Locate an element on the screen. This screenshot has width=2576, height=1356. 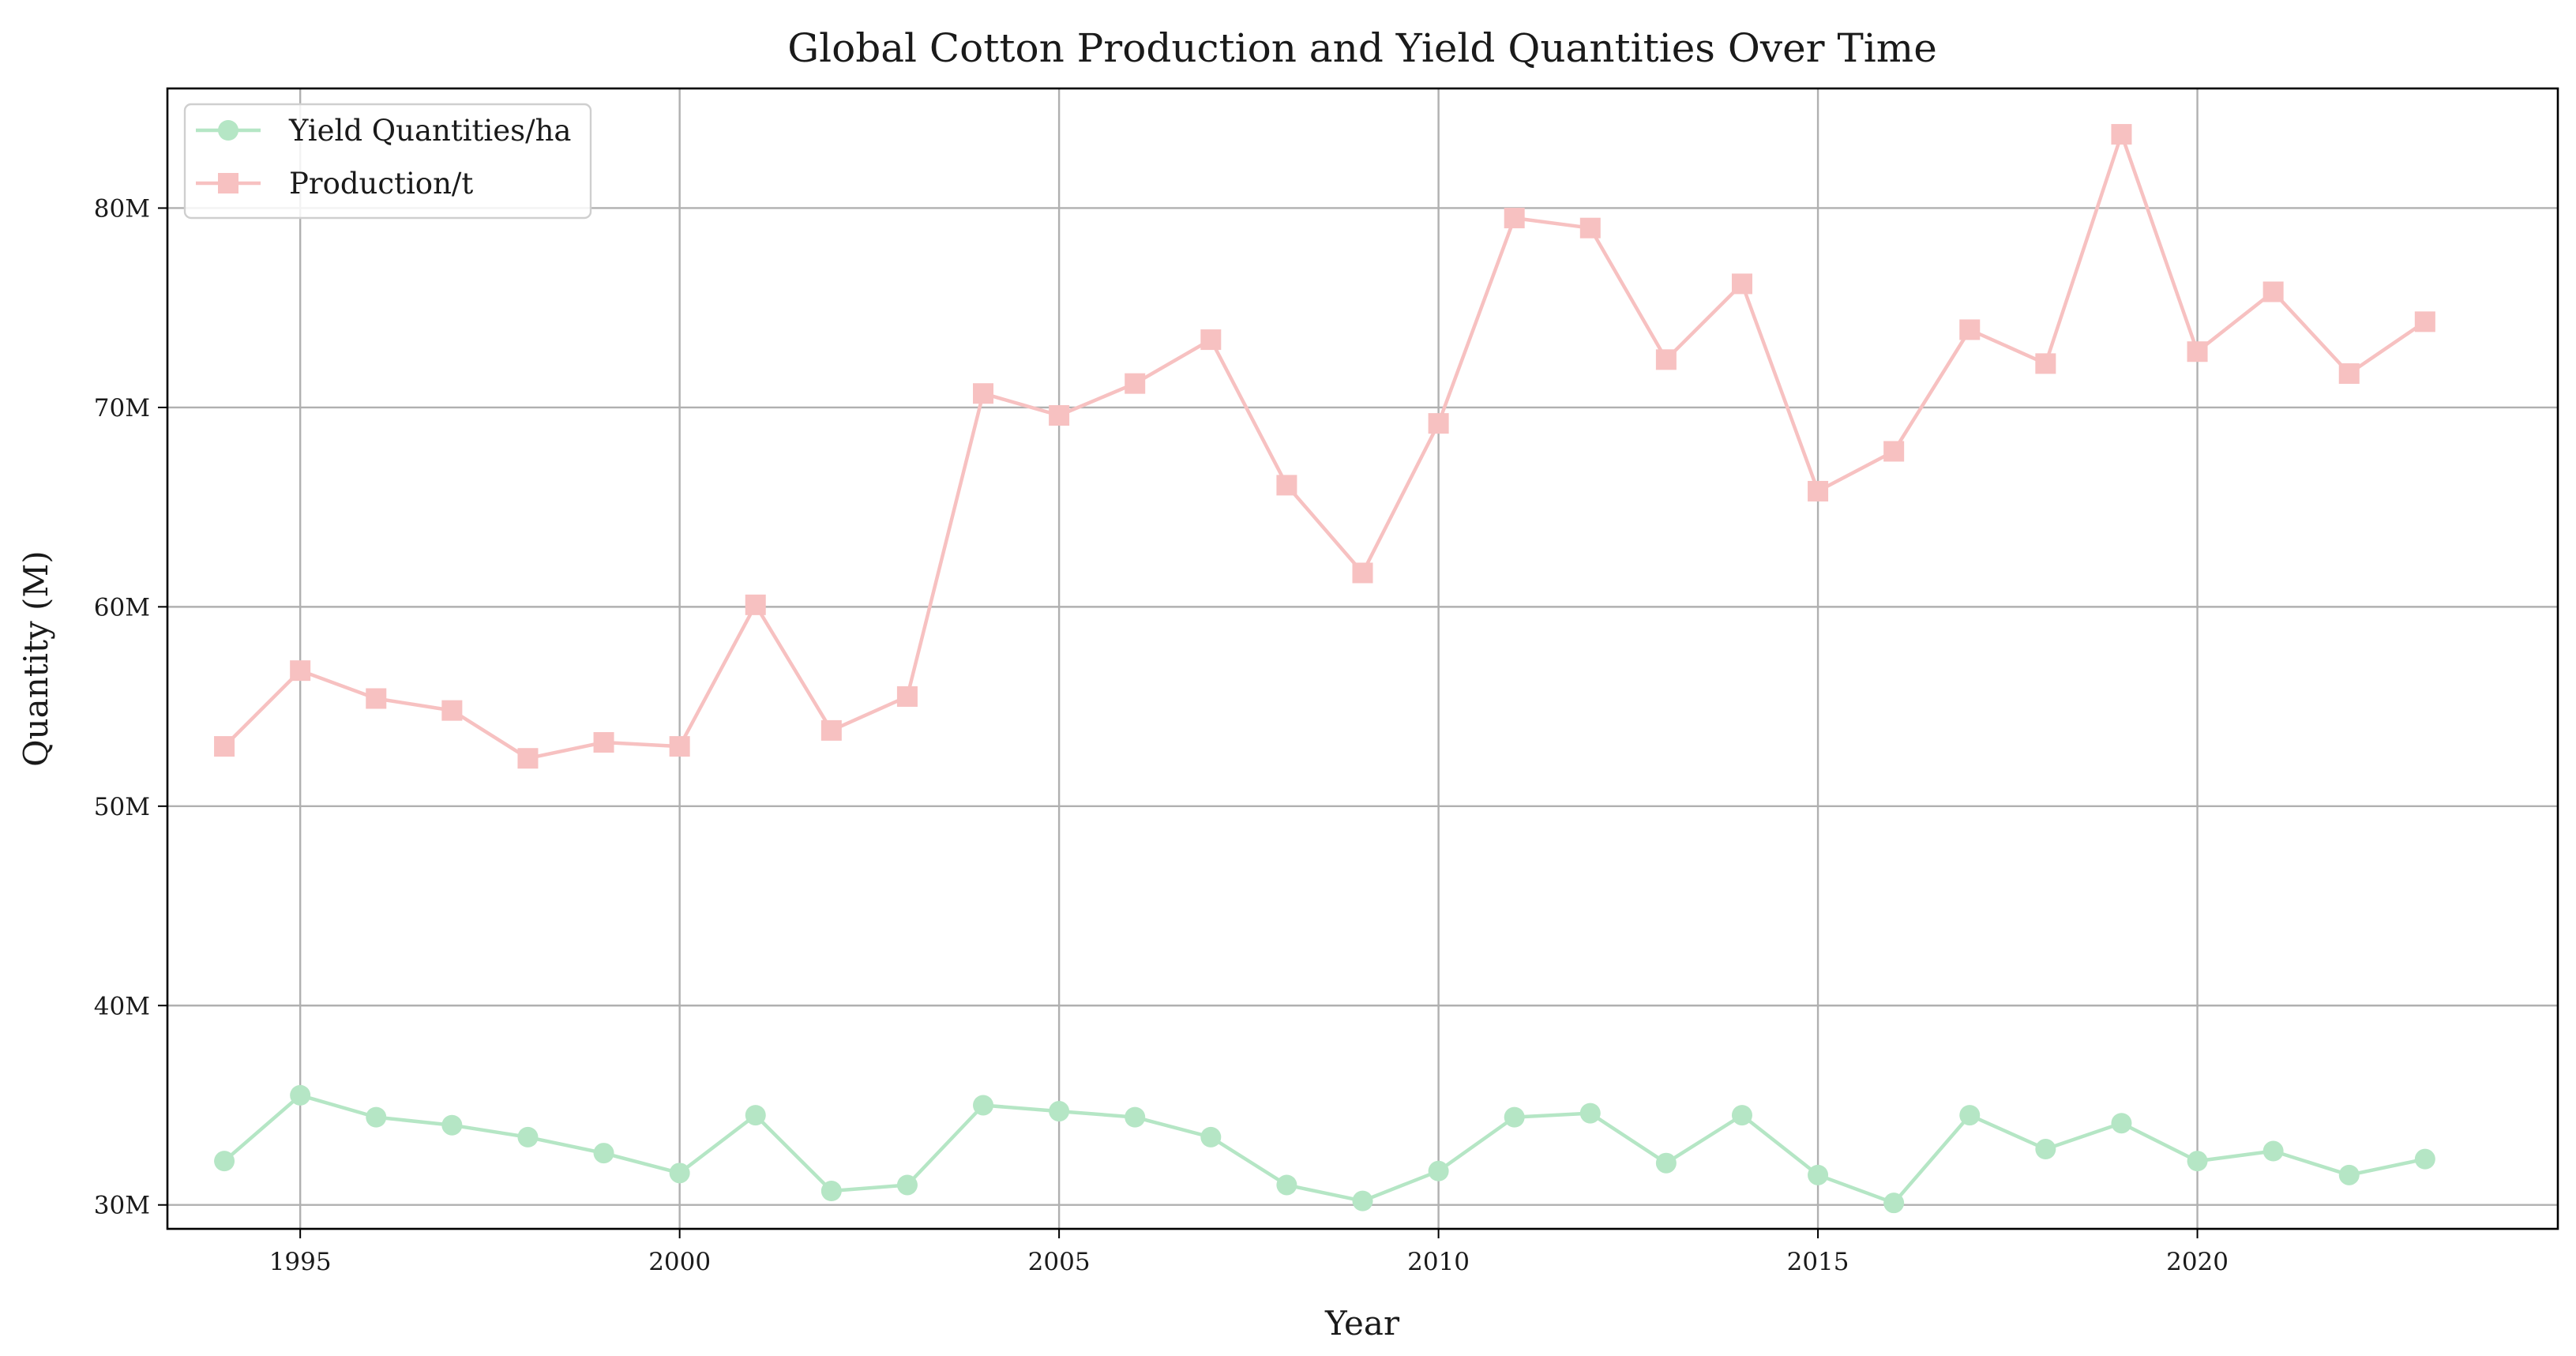
series-line-yield is located at coordinates (1324, 1149).